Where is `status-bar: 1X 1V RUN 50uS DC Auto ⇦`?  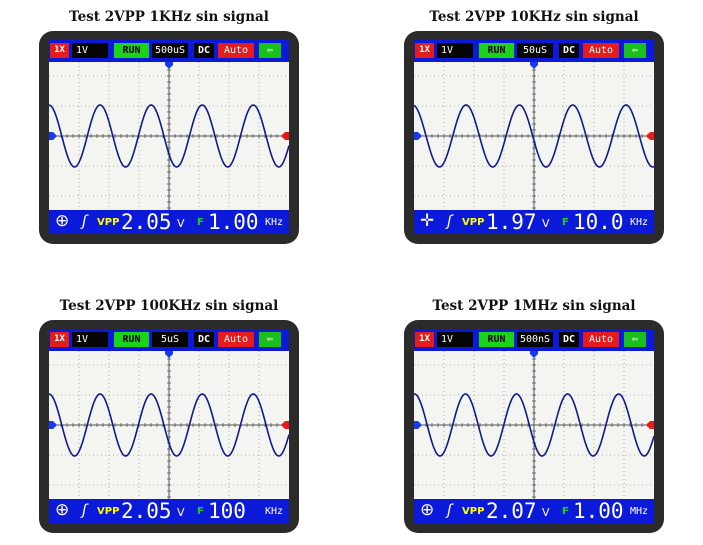
status-bar: 1X 1V RUN 50uS DC Auto ⇦ is located at coordinates (534, 51).